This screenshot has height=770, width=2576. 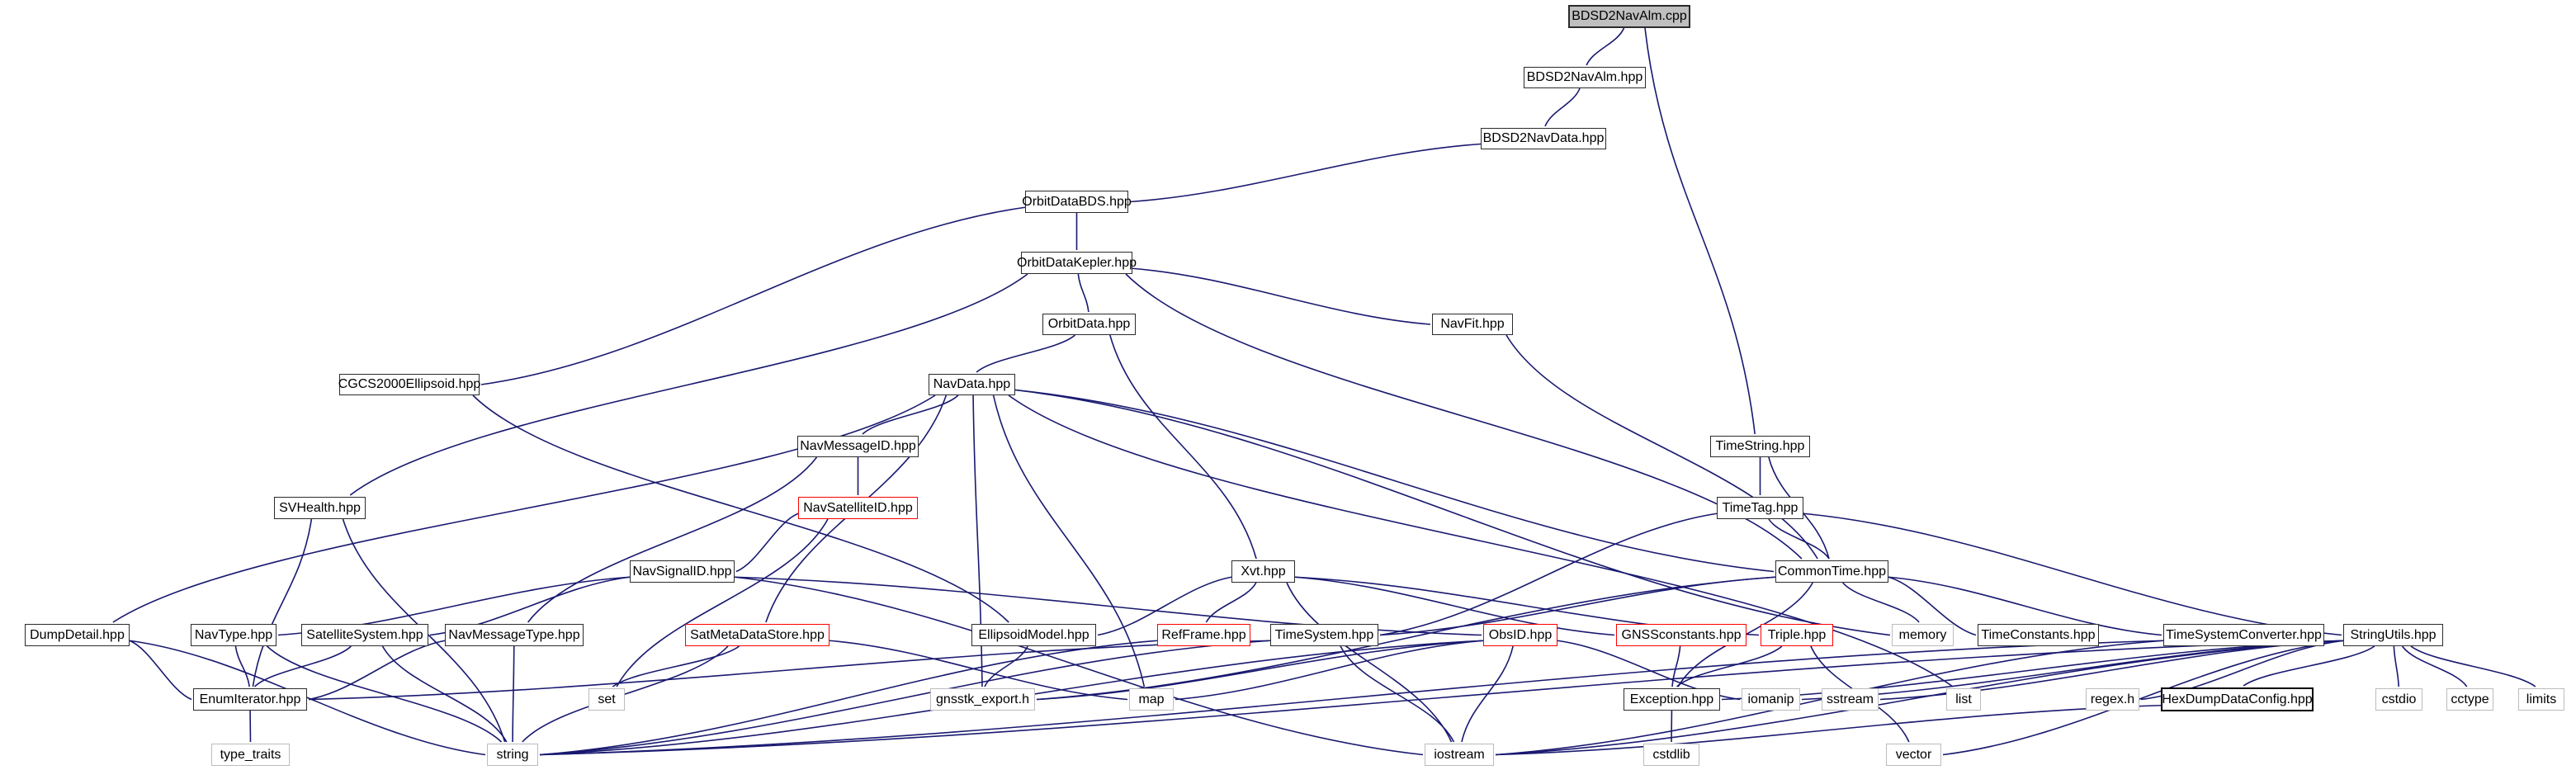 I want to click on node-bdsd2navdata-hpp: BDSD2NavData.hpp, so click(x=1543, y=138).